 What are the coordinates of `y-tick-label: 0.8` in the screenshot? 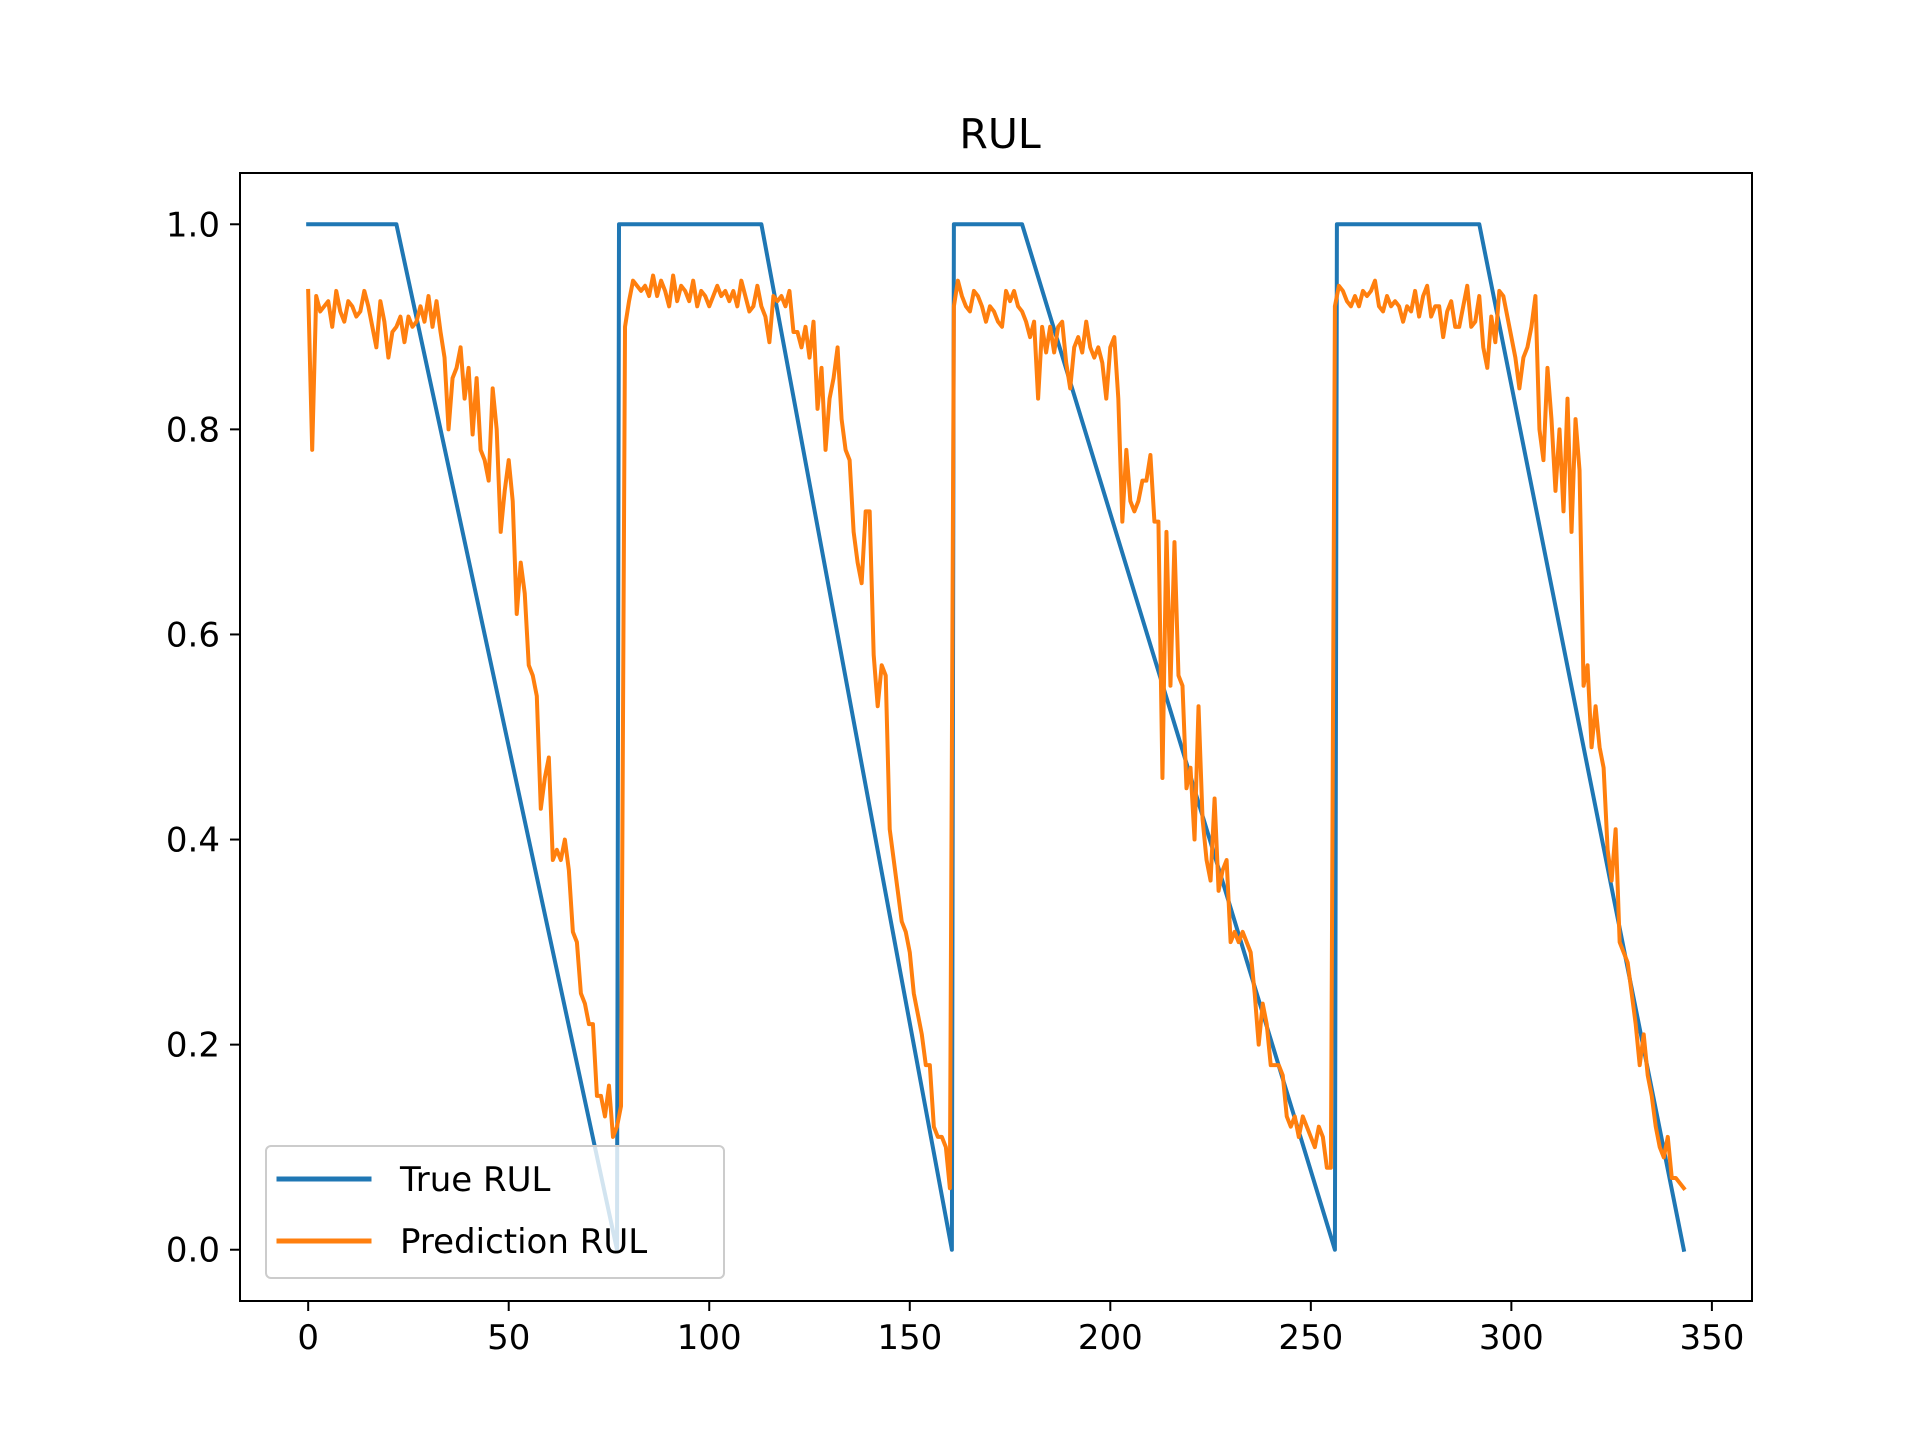 It's located at (193, 430).